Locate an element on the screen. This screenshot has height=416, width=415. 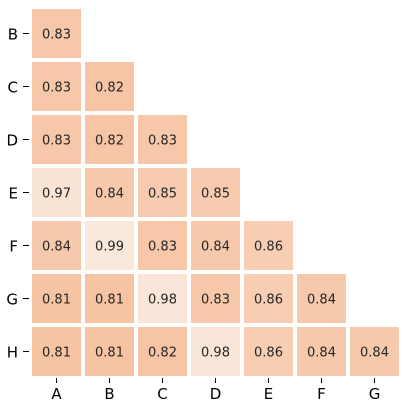
cell-value-f-d: 0.84 is located at coordinates (215, 247).